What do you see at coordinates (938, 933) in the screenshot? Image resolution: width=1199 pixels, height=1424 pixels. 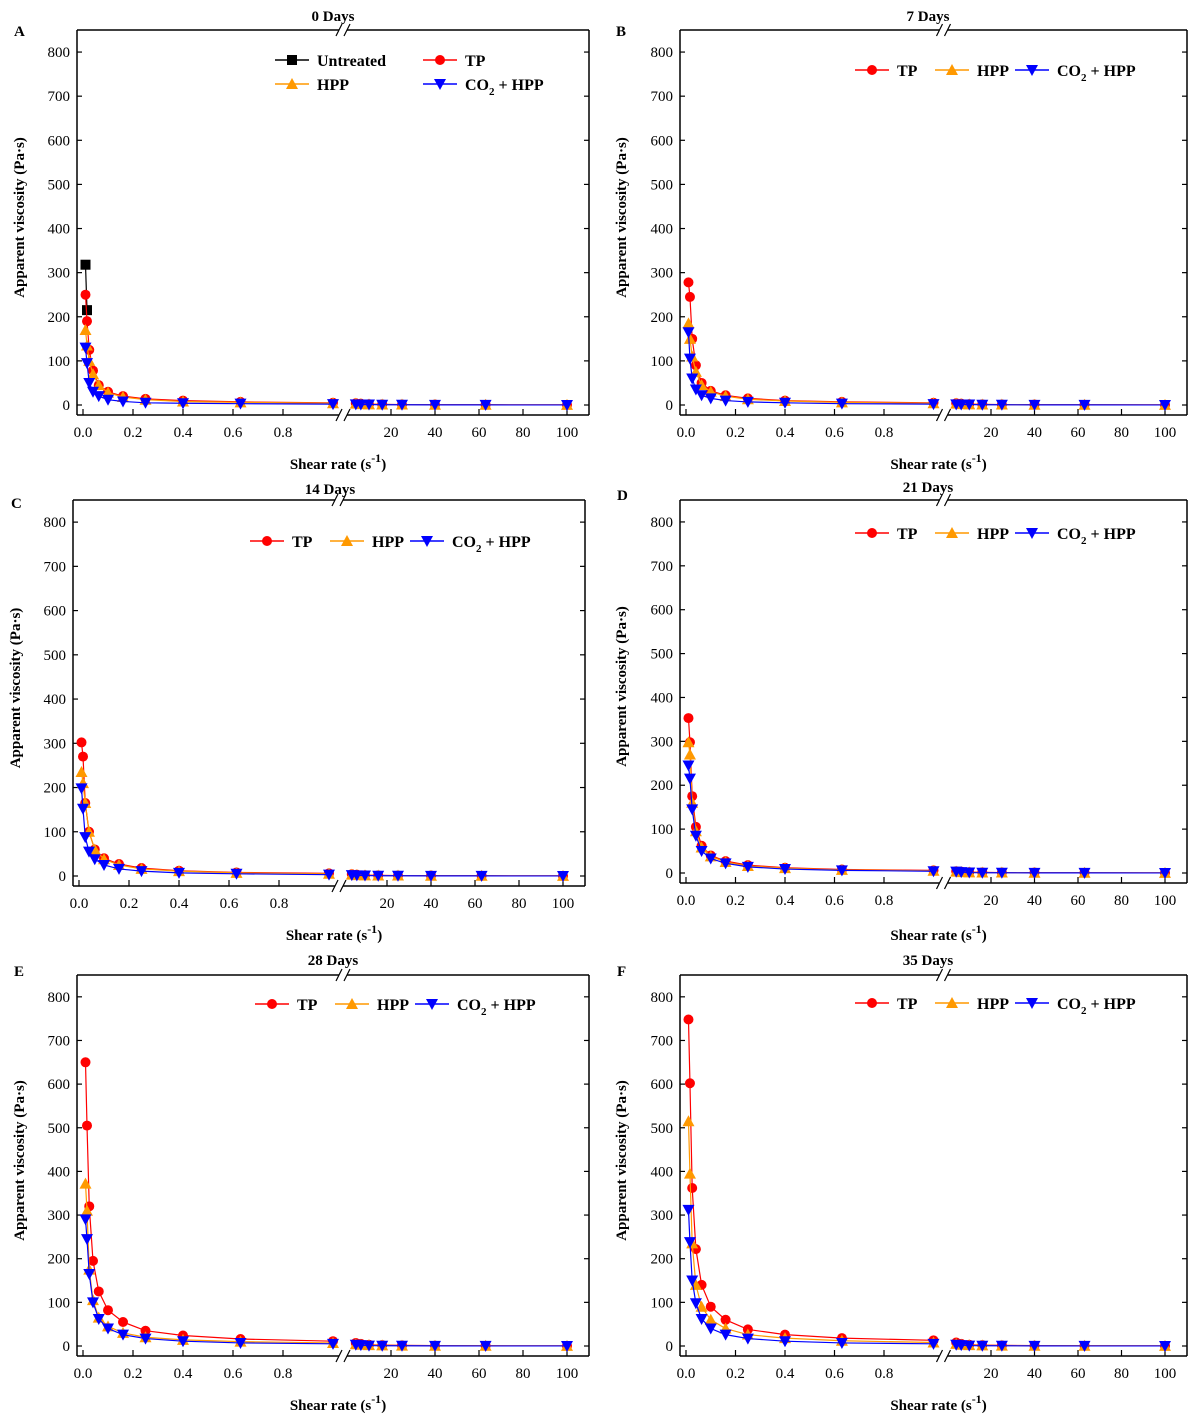 I see `x-axis-label: Shear rate (s-1)` at bounding box center [938, 933].